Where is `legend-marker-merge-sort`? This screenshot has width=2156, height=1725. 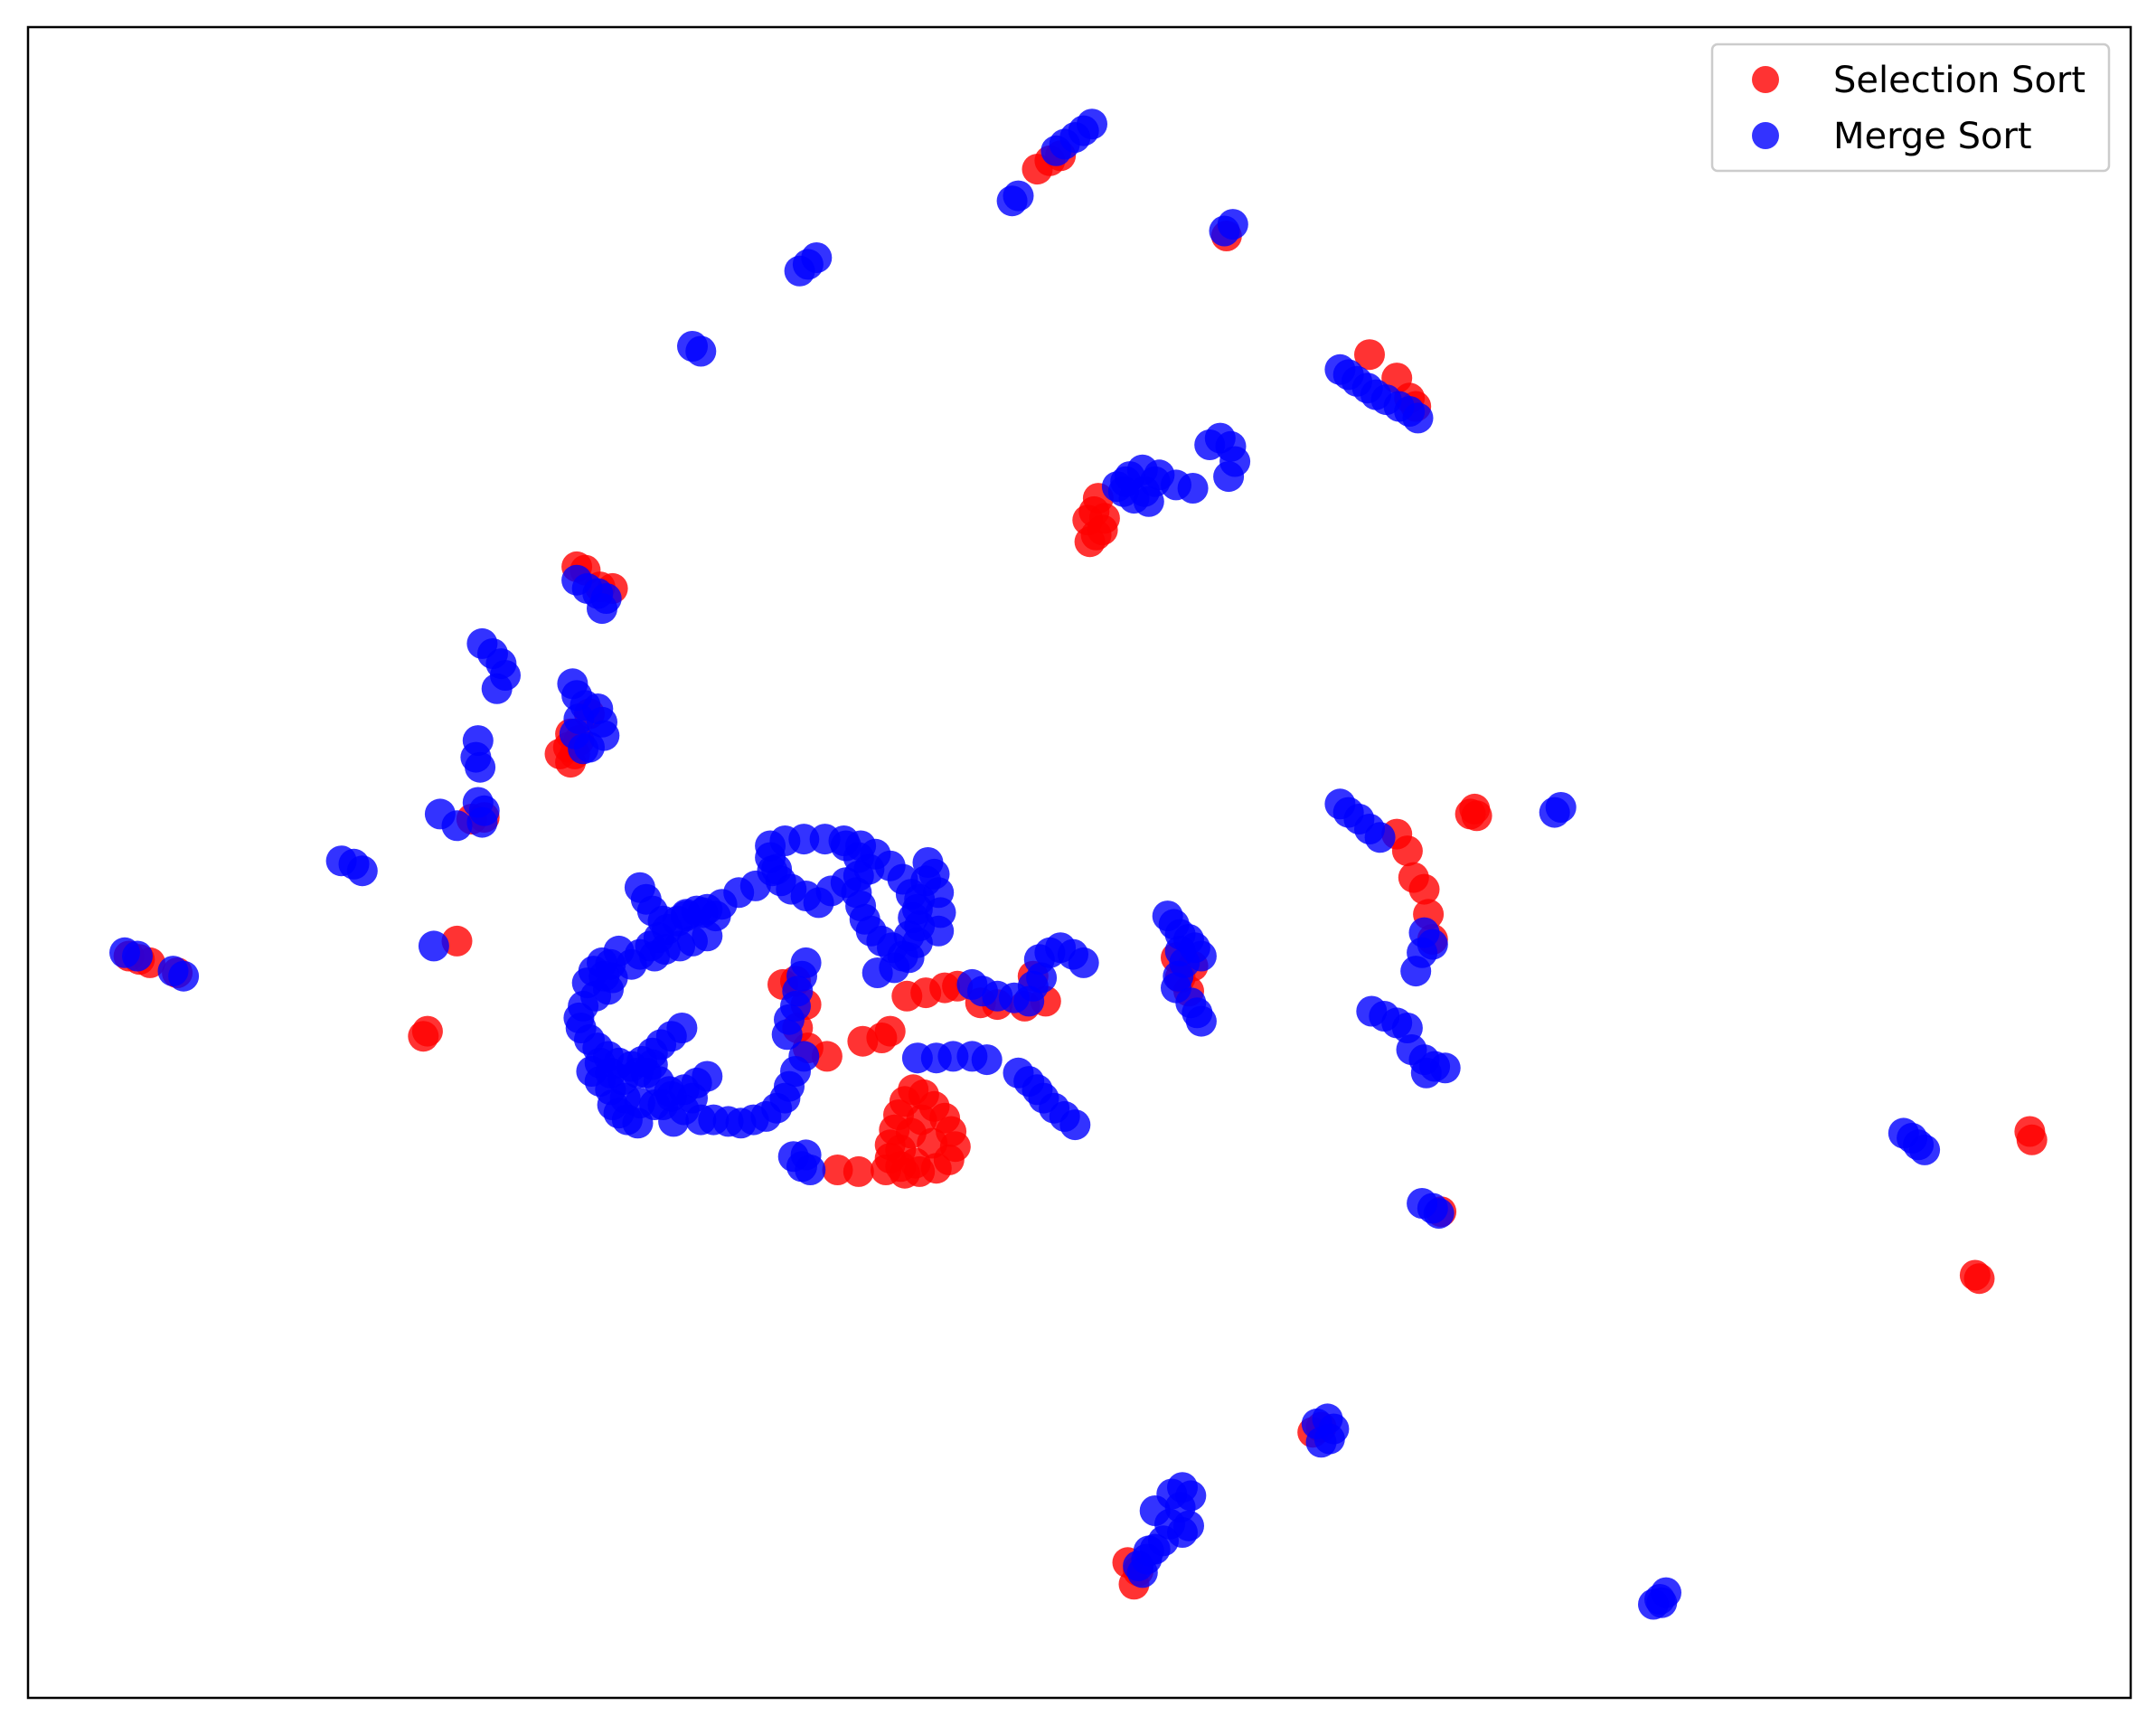
legend-marker-merge-sort is located at coordinates (1765, 135).